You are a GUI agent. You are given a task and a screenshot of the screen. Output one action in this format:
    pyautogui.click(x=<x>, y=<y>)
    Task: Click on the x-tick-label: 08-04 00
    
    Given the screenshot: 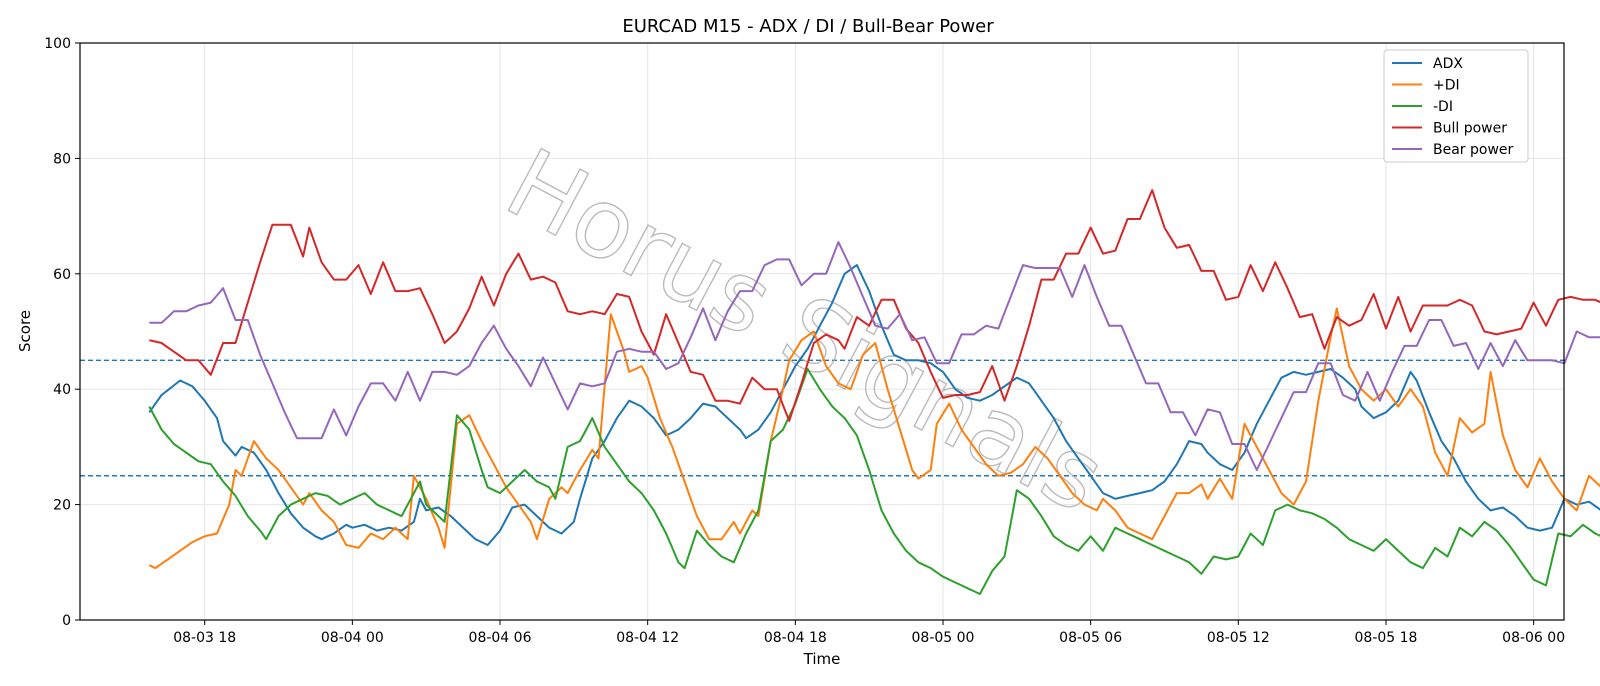 What is the action you would take?
    pyautogui.click(x=352, y=638)
    